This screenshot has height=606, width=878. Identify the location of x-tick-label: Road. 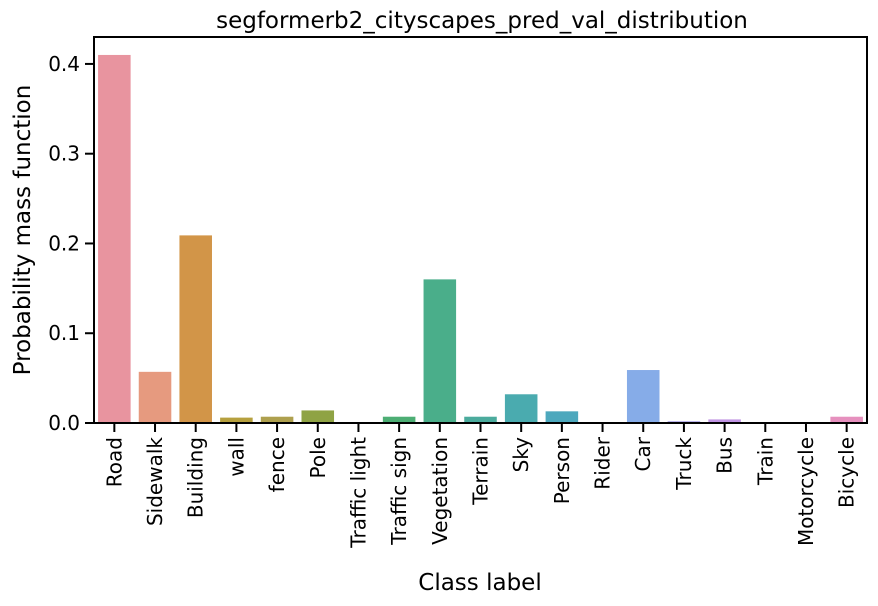
(114, 462).